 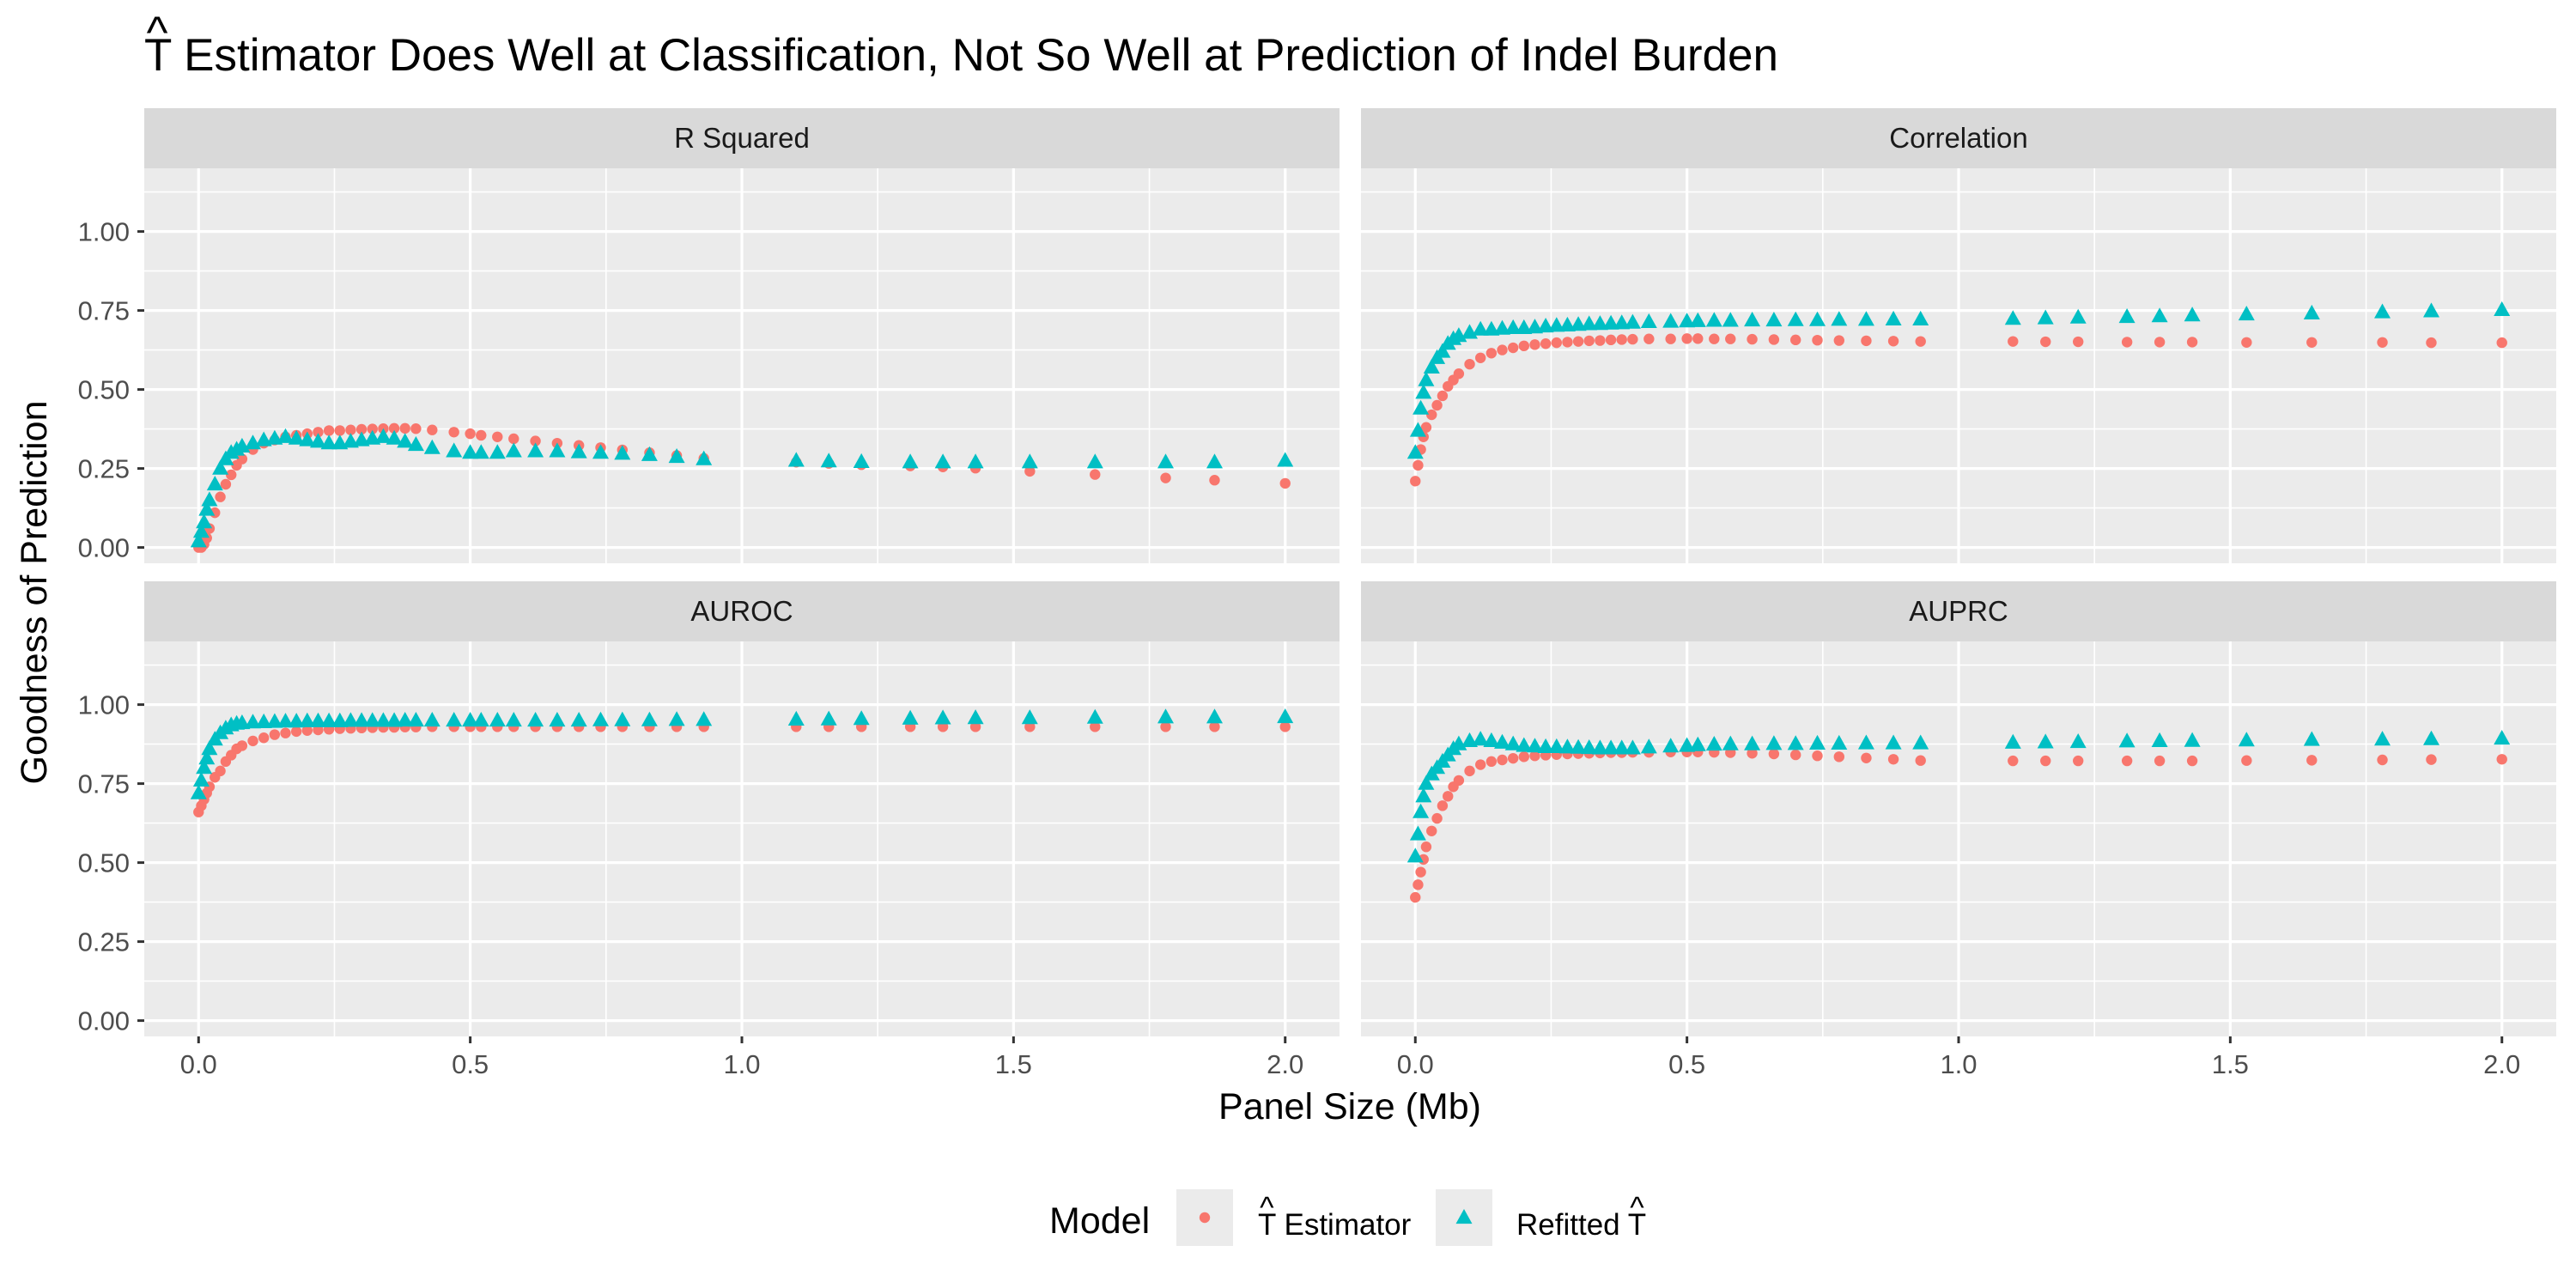 What do you see at coordinates (1013, 1064) in the screenshot?
I see `x-tick-label: 1.5` at bounding box center [1013, 1064].